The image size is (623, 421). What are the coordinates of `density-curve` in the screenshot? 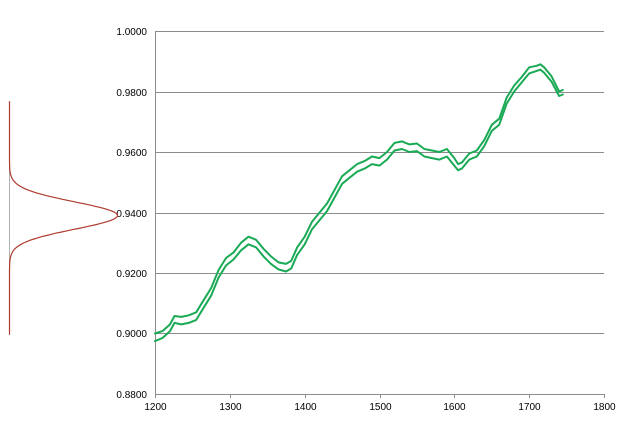 It's located at (63, 218).